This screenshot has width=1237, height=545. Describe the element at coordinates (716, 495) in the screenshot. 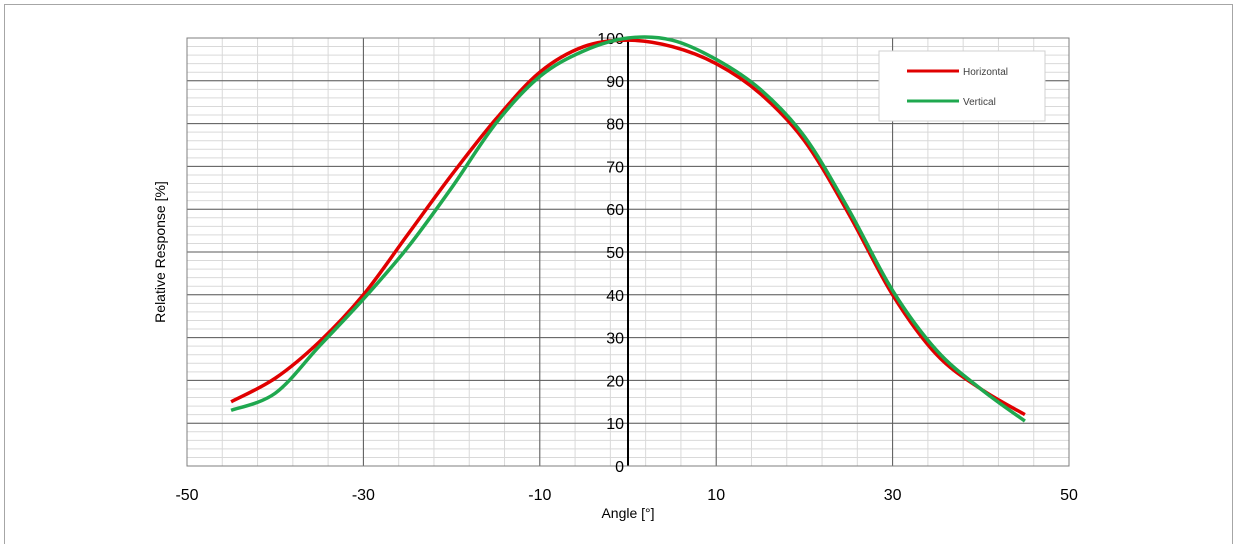

I see `x-tick-label: 10` at that location.